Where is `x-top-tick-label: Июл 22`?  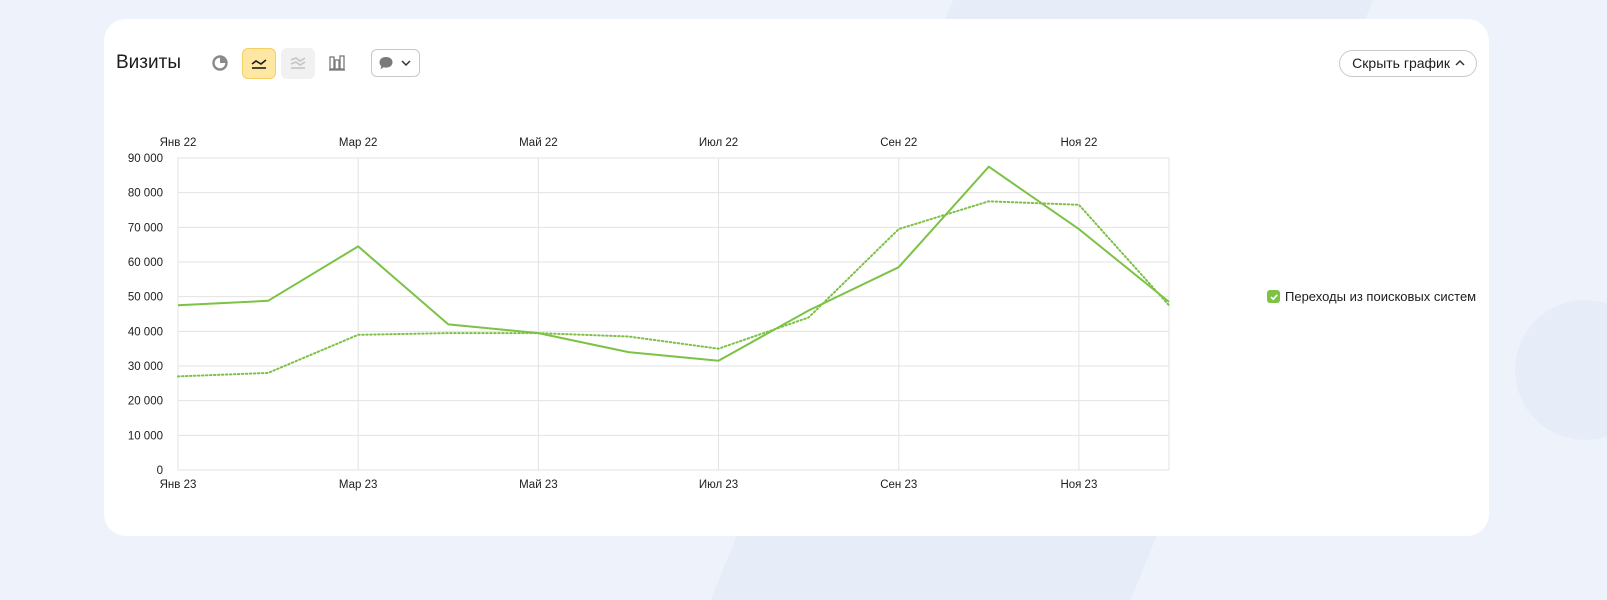 x-top-tick-label: Июл 22 is located at coordinates (718, 143).